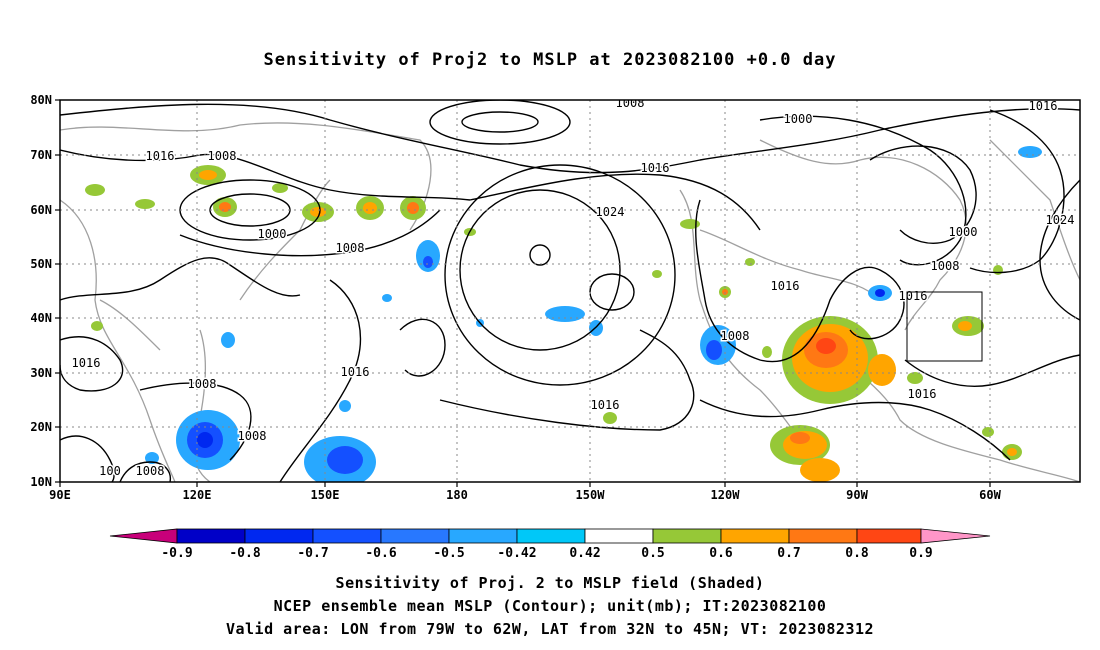 The width and height of the screenshot is (1100, 650). Describe the element at coordinates (448, 553) in the screenshot. I see `colorbar-label: -0.5` at that location.